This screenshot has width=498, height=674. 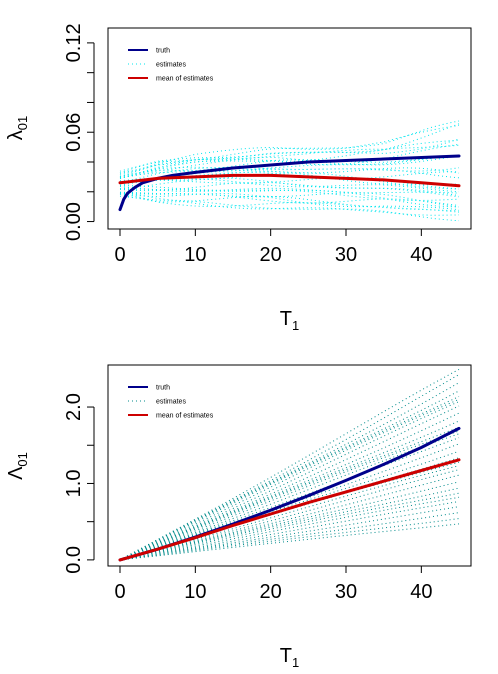 What do you see at coordinates (74, 484) in the screenshot?
I see `y-tick-label: 1.0` at bounding box center [74, 484].